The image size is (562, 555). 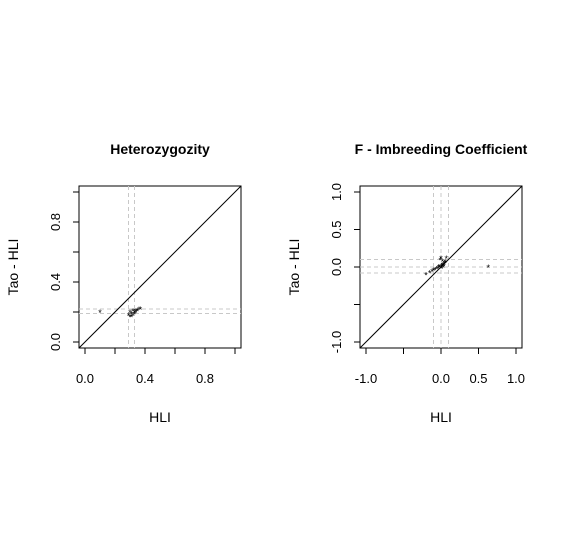 What do you see at coordinates (336, 192) in the screenshot?
I see `y-tick-label: 1.0` at bounding box center [336, 192].